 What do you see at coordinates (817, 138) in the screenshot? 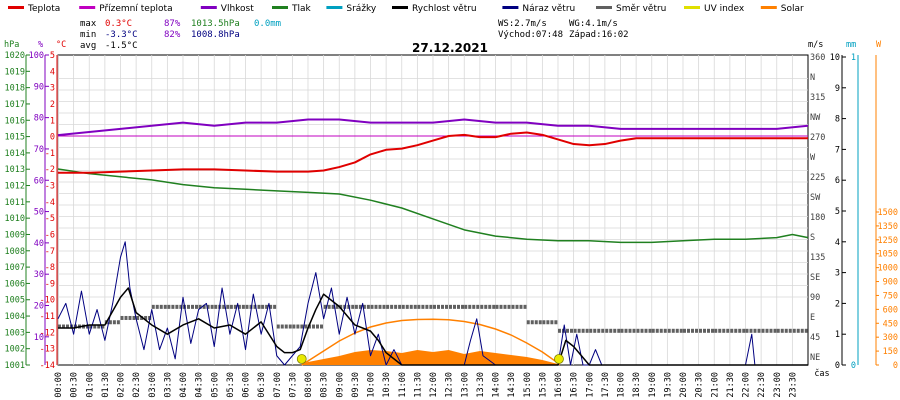
I see `dir-tick-label: 270` at bounding box center [817, 138].